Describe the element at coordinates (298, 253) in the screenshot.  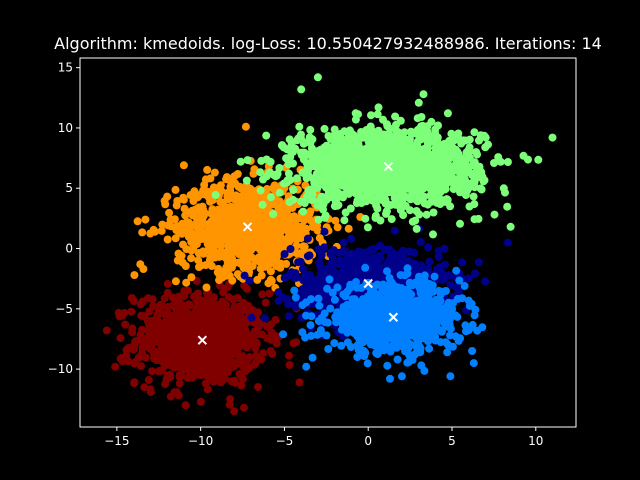
I see `medoids-layer` at that location.